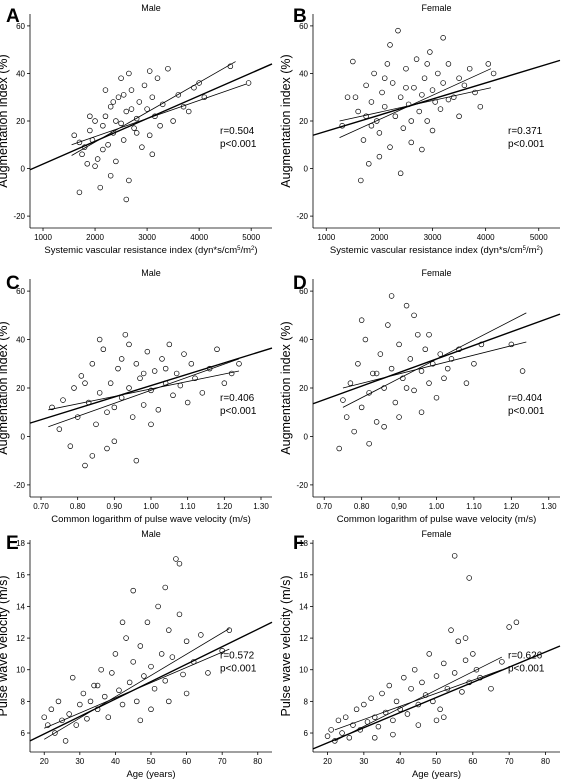 This screenshot has height=783, width=567. I want to click on x-tick-label: 0.70, so click(324, 506).